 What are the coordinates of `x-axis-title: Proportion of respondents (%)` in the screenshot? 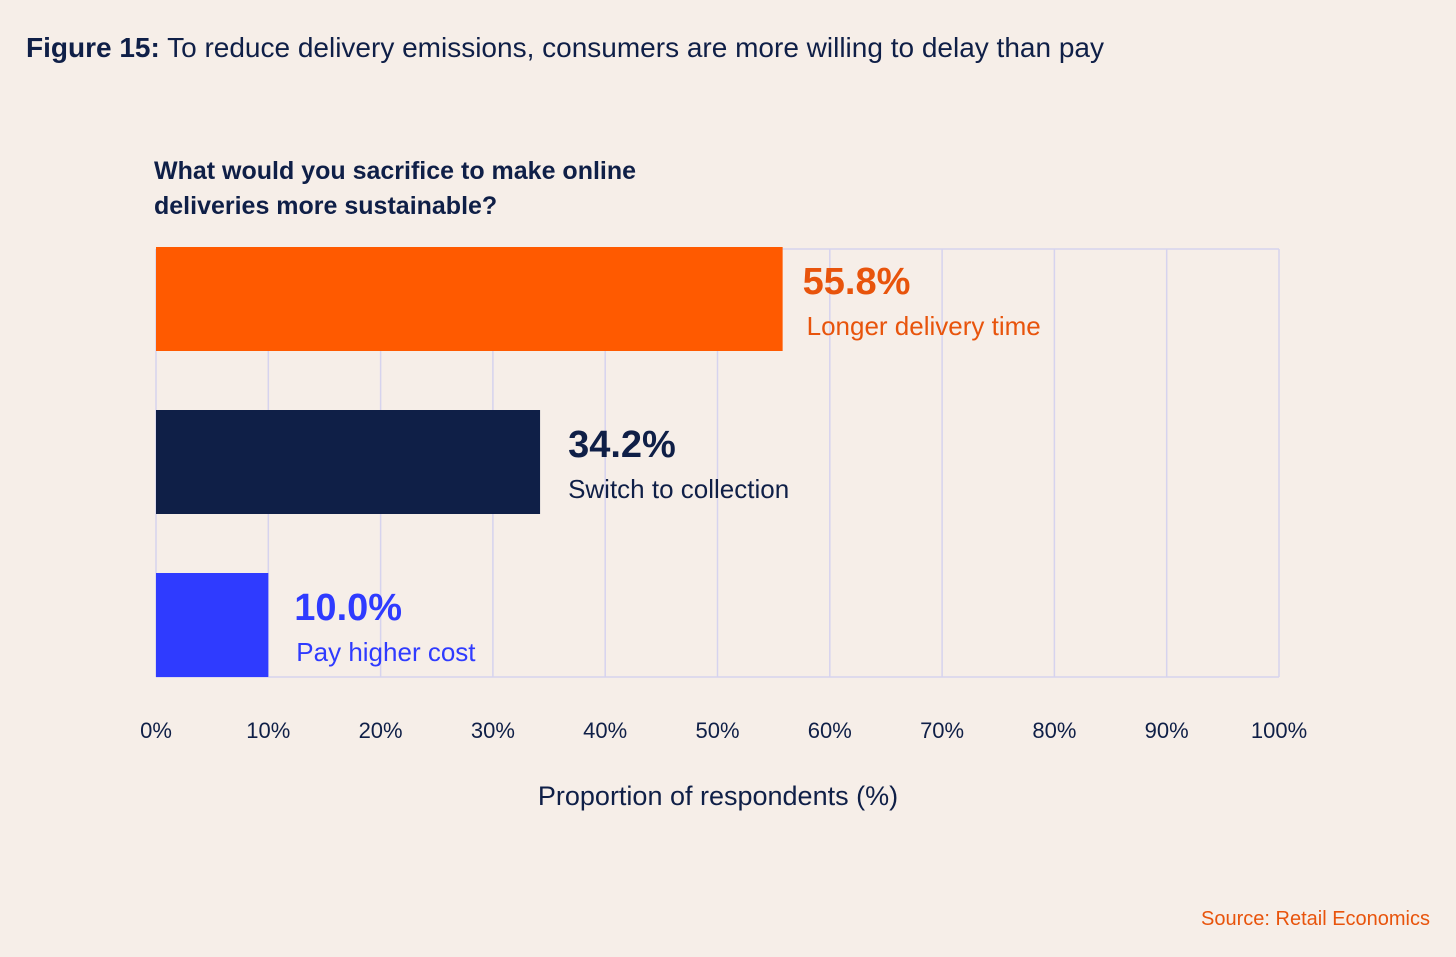 It's located at (718, 796).